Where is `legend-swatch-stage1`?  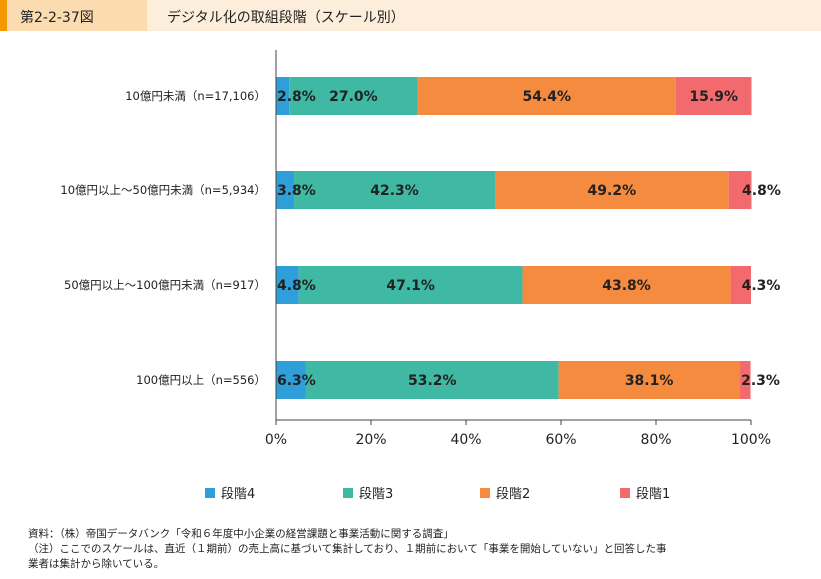 legend-swatch-stage1 is located at coordinates (625, 492).